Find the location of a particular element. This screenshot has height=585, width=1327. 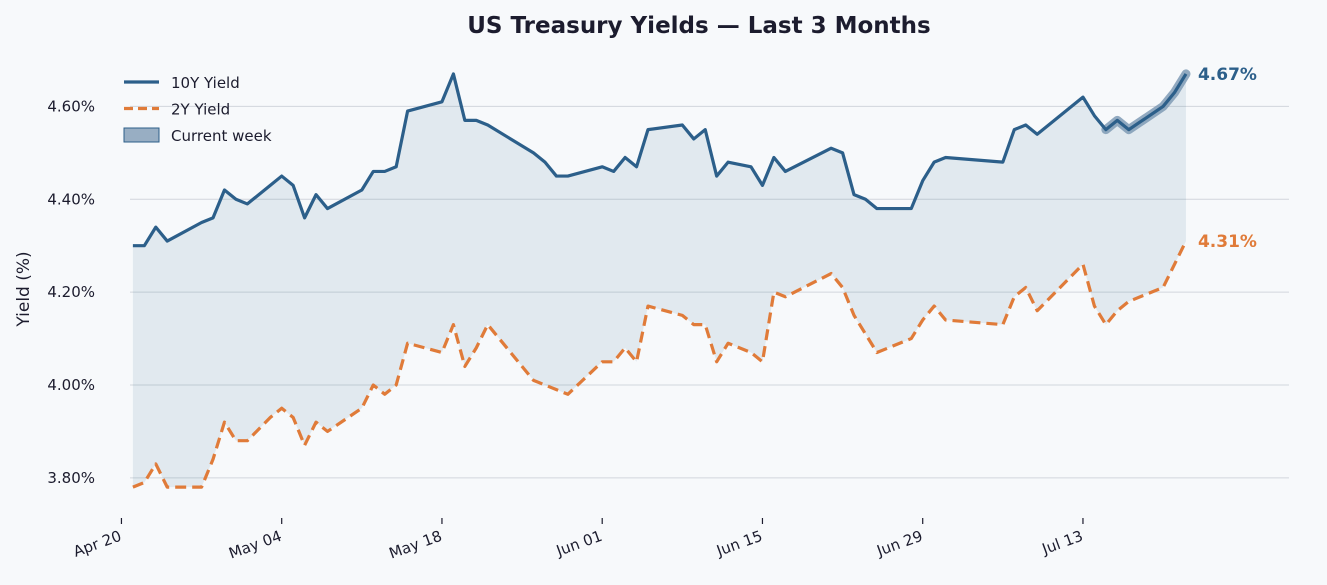

legend: 10Y Yield 2Y Yield Current week is located at coordinates (197, 109).